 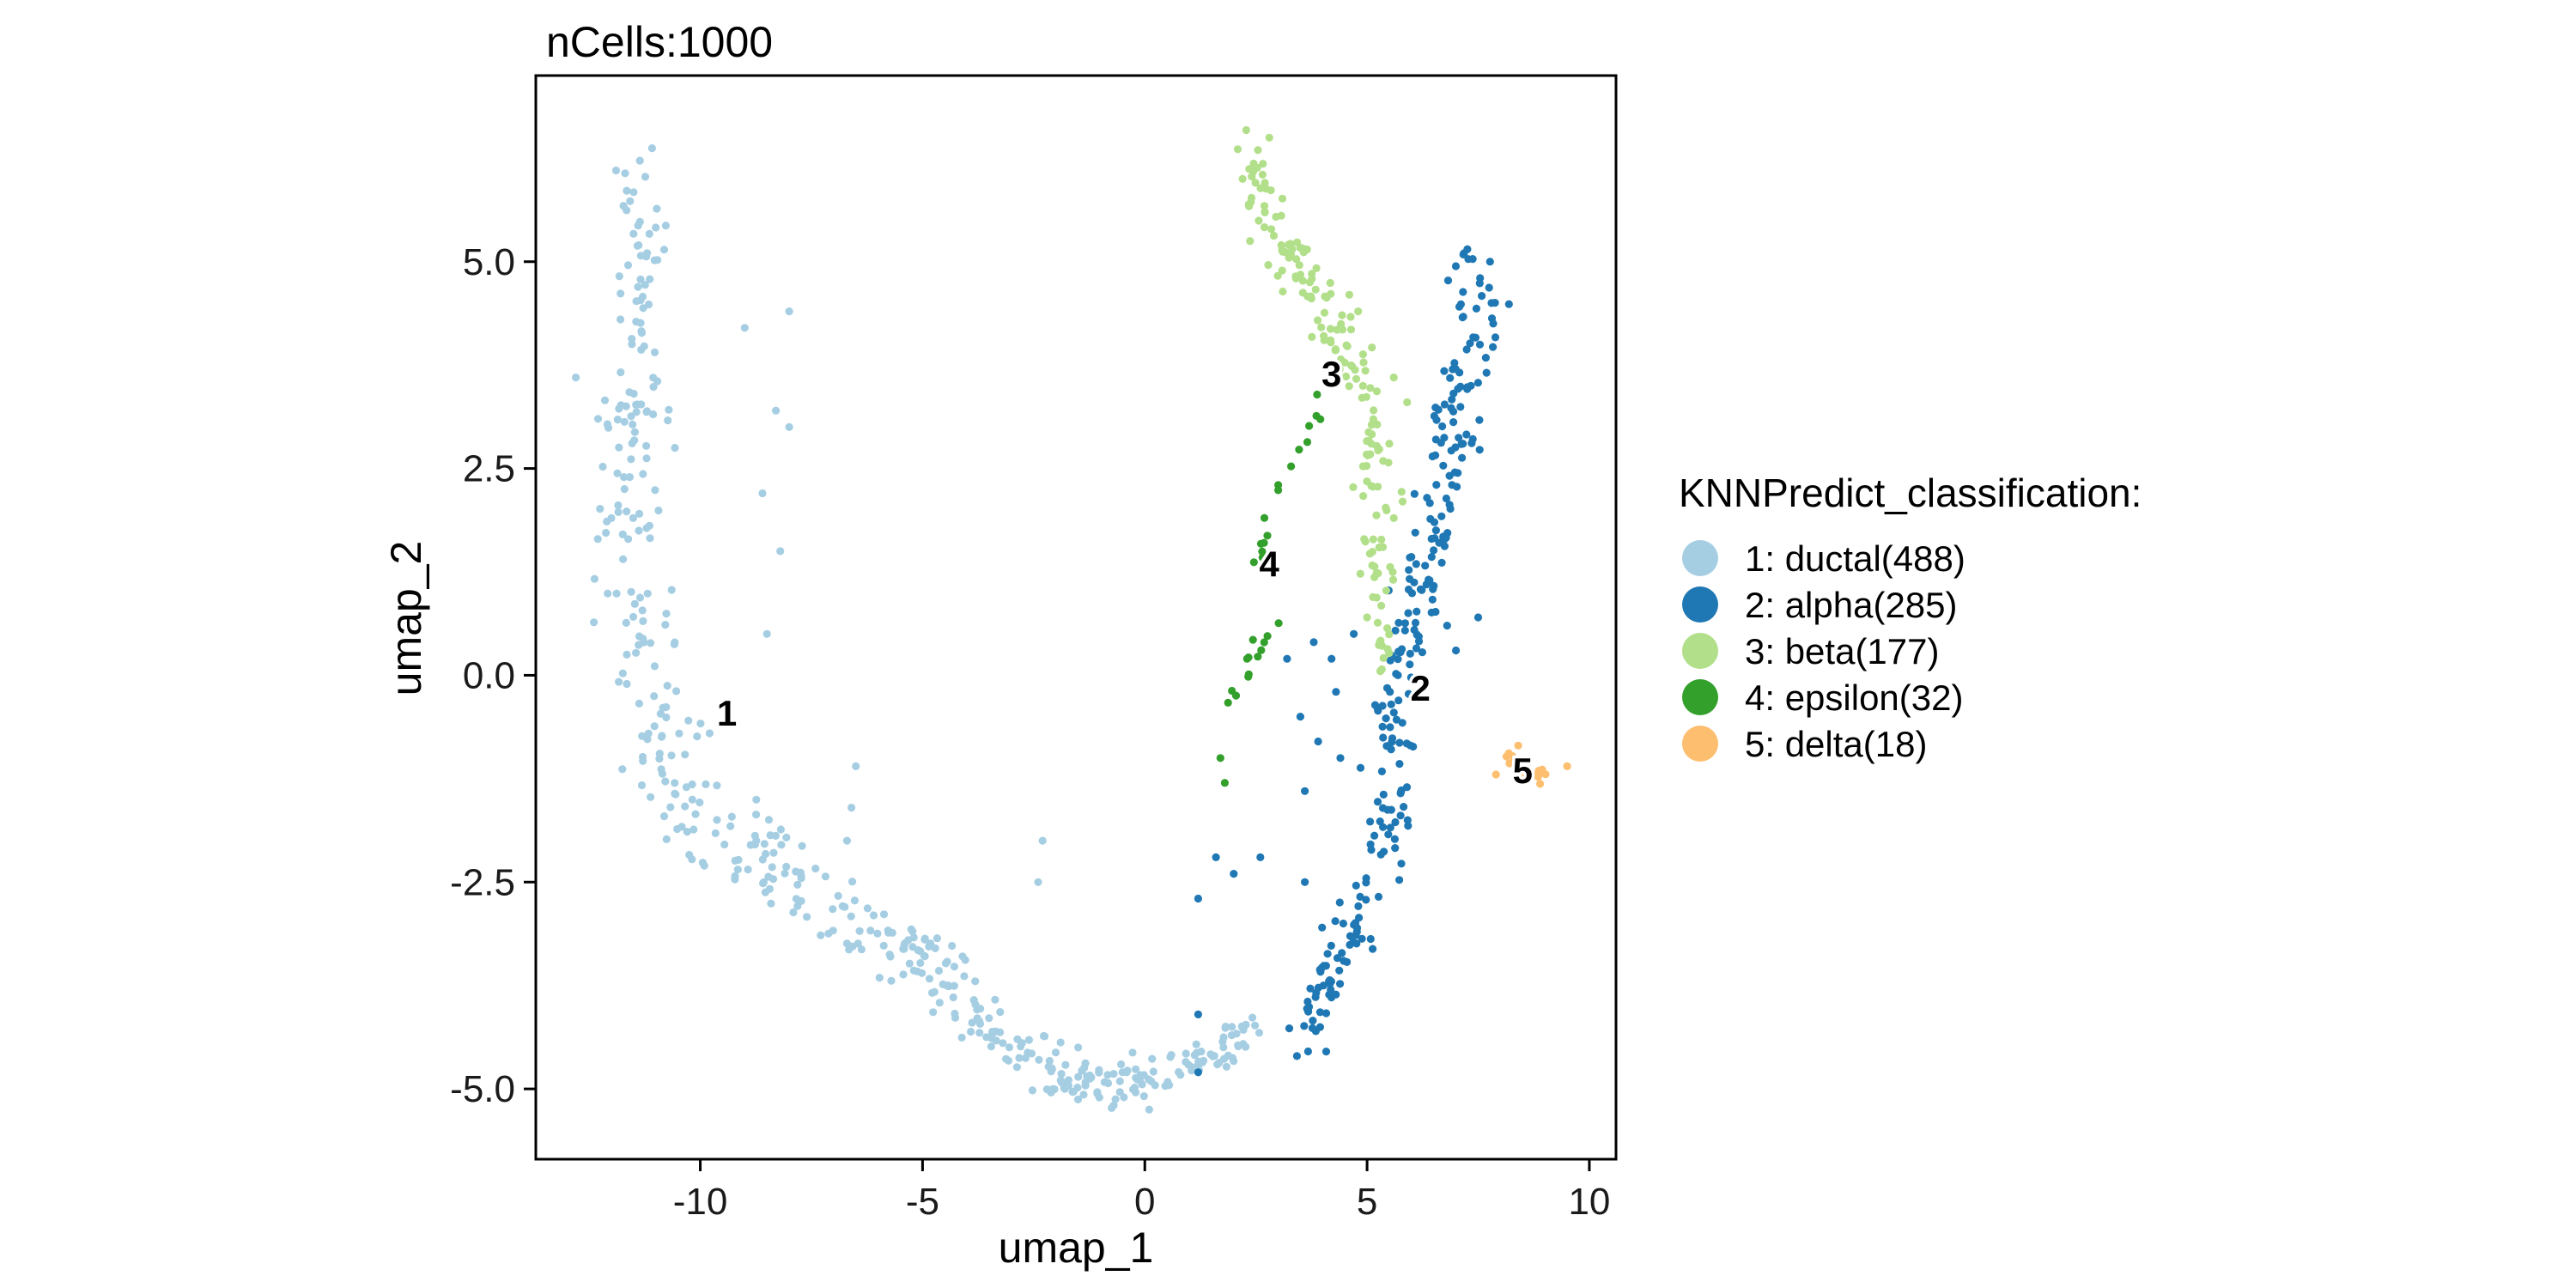 What do you see at coordinates (922, 1202) in the screenshot?
I see `x-tick-label: -5` at bounding box center [922, 1202].